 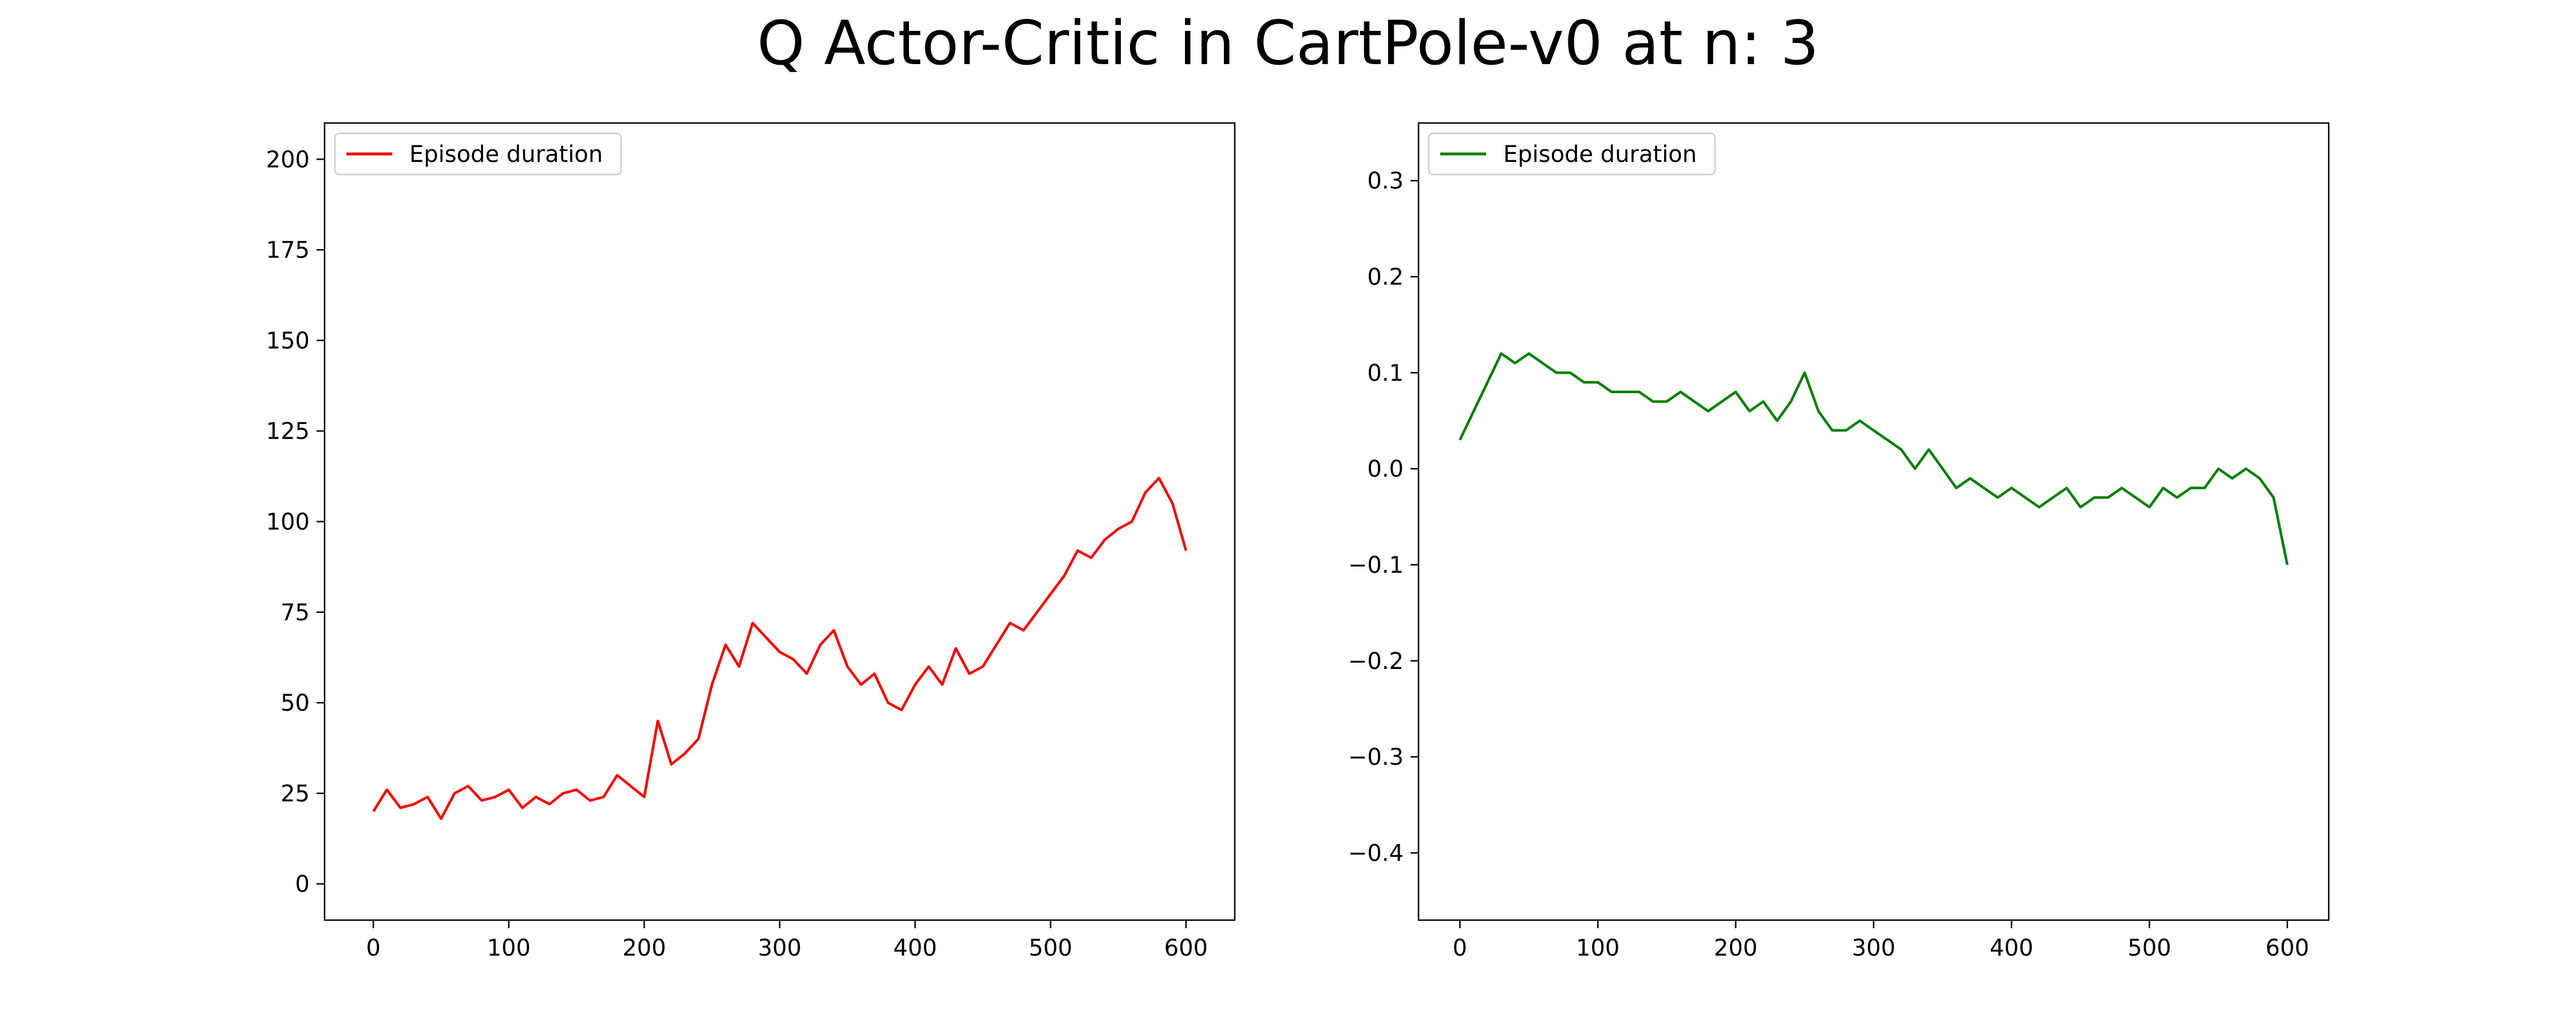 I want to click on y-tick-label: 25, so click(x=295, y=794).